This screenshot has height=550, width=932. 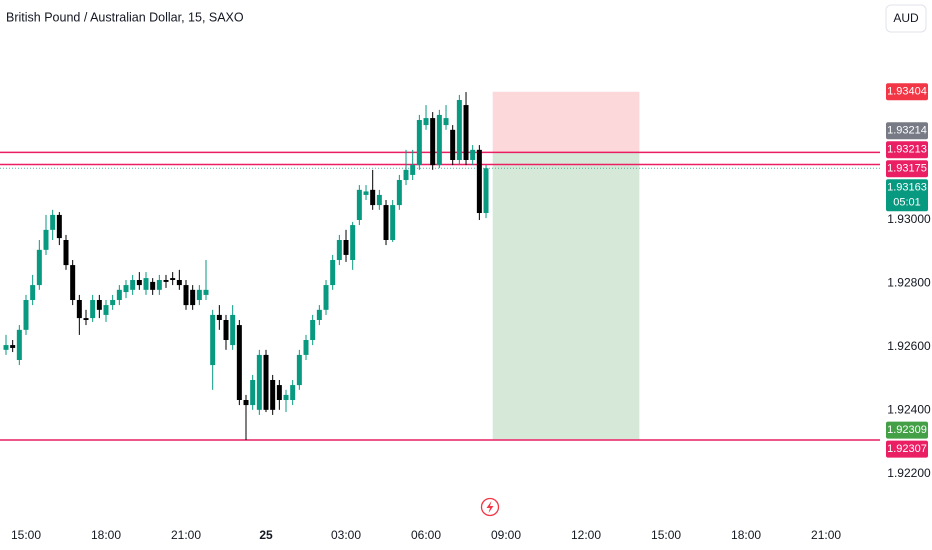 What do you see at coordinates (586, 535) in the screenshot?
I see `x-tick-label: 12:00` at bounding box center [586, 535].